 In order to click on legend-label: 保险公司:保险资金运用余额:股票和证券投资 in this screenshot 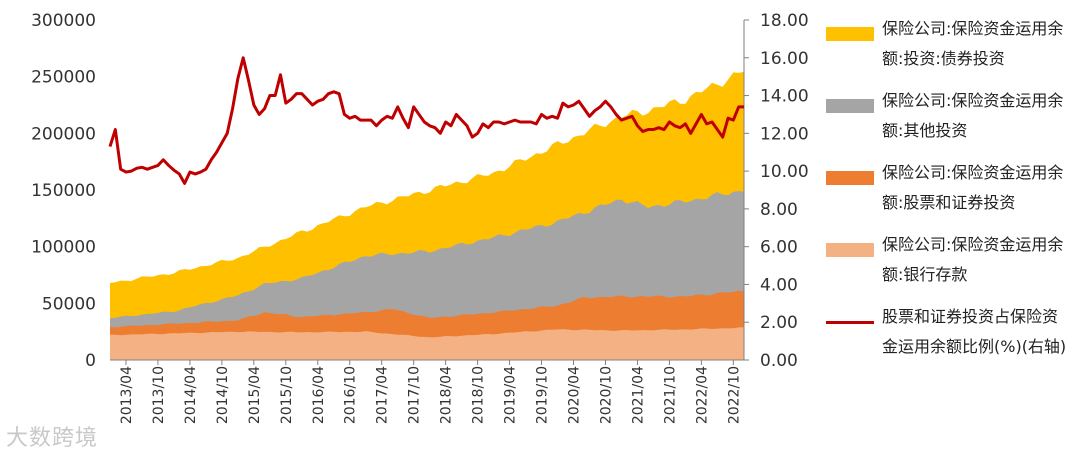, I will do `click(973, 187)`.